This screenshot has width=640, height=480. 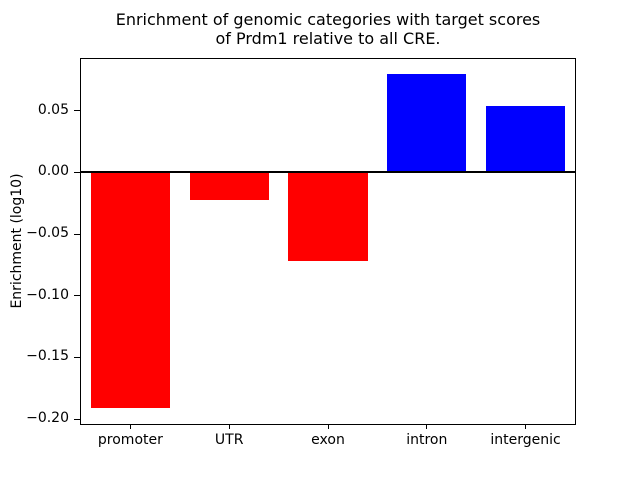 I want to click on x-tick-mark-intergenic, so click(x=526, y=426).